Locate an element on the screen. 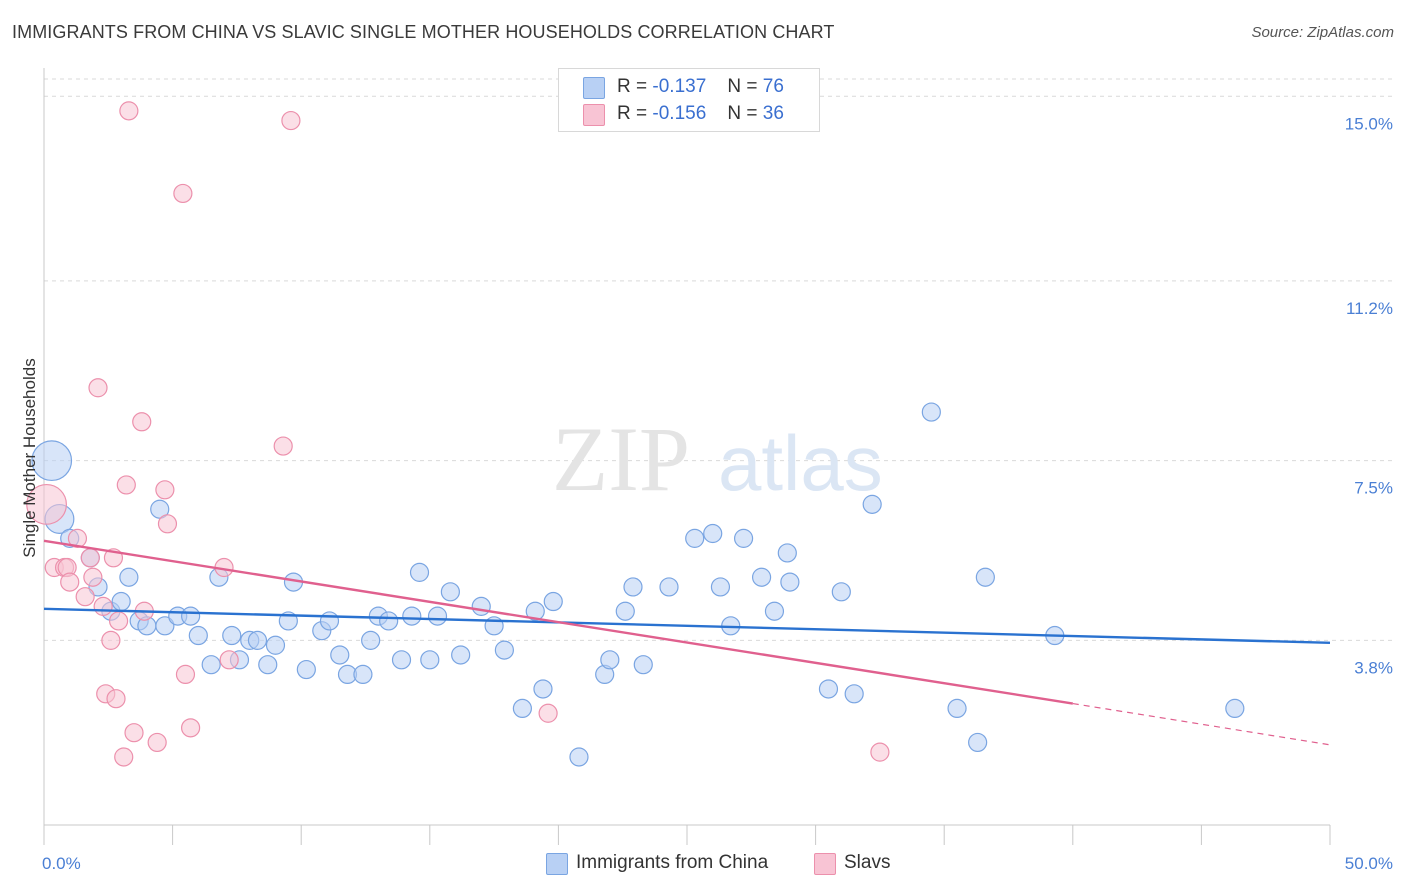  bottom-legend-swatch-china is located at coordinates (557, 864).